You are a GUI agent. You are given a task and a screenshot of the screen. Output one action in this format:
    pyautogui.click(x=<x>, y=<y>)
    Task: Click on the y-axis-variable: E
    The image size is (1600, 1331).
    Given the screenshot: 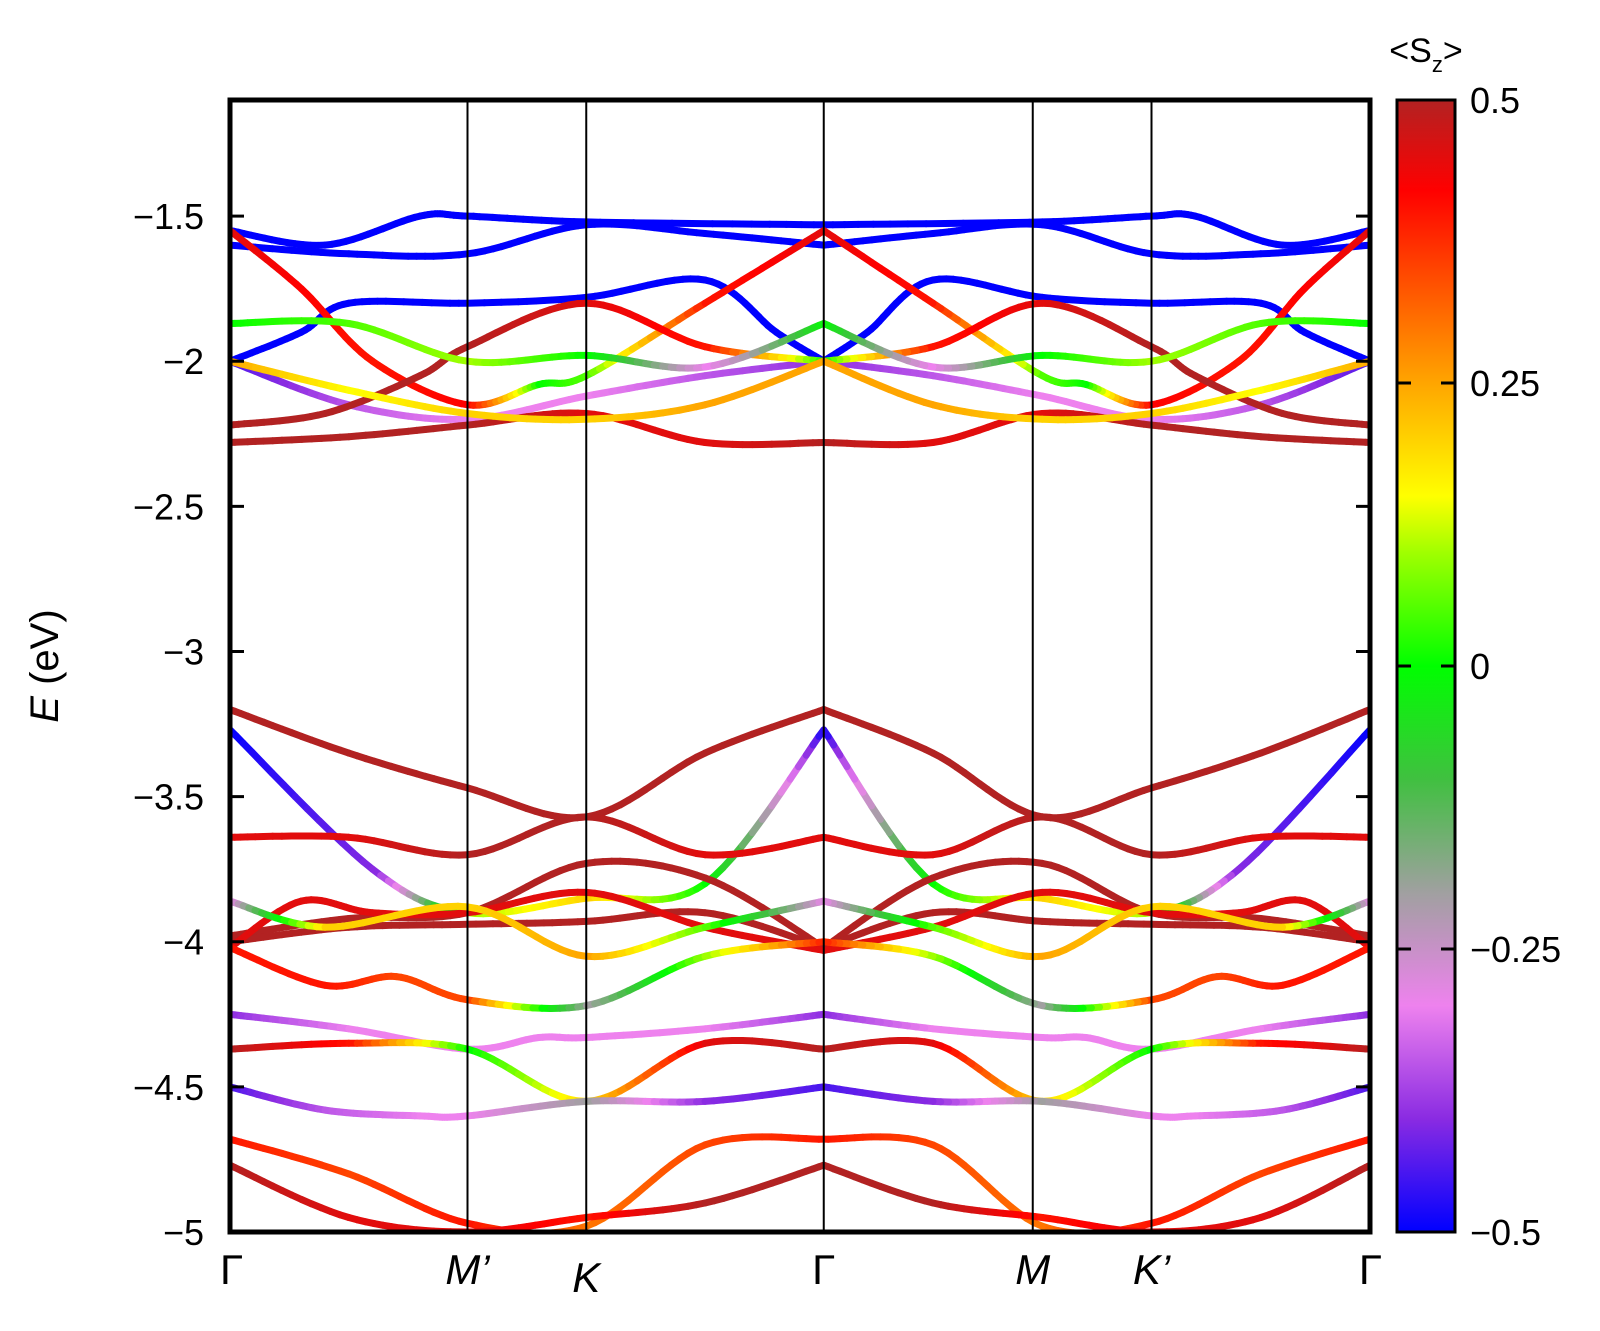 What is the action you would take?
    pyautogui.click(x=45, y=709)
    